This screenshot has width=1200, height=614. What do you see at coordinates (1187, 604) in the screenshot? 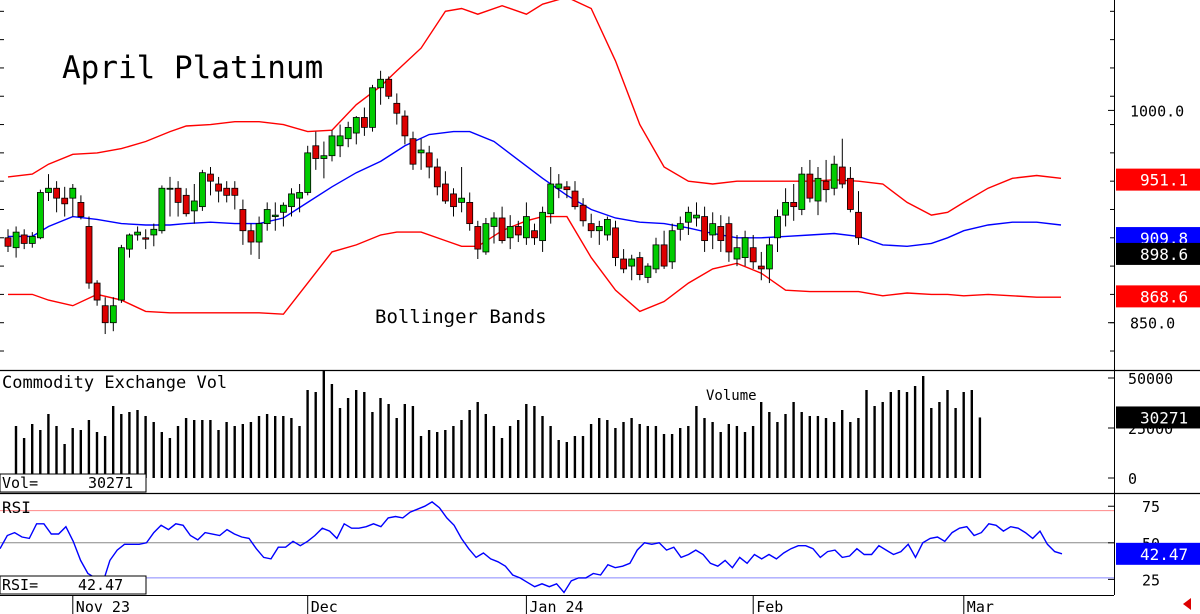
I see `scroll-left-arrow-icon` at bounding box center [1187, 604].